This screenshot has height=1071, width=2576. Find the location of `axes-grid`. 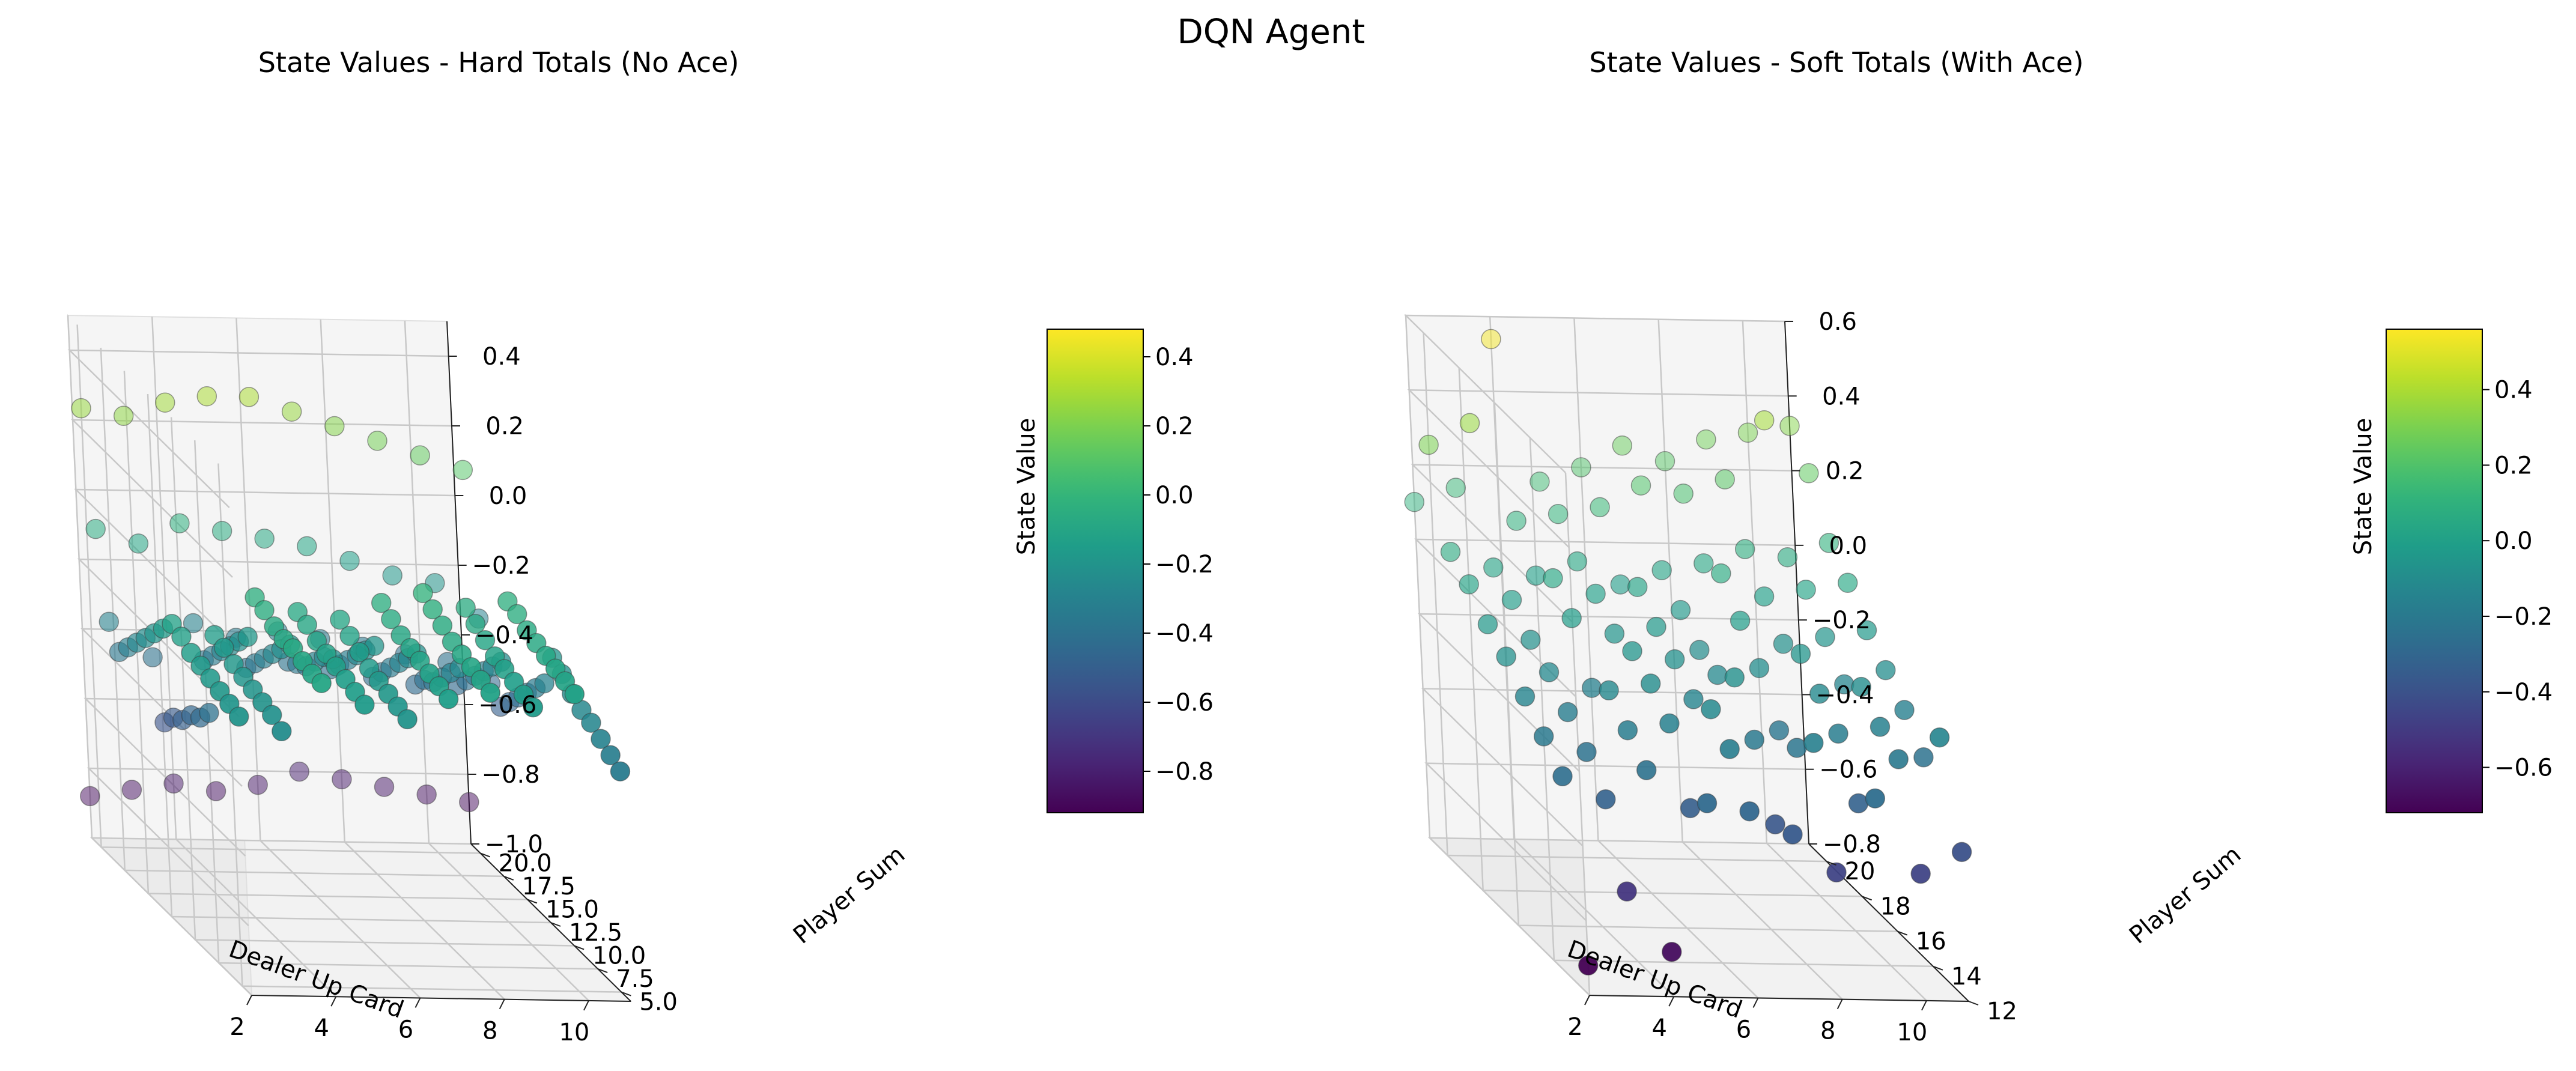

axes-grid is located at coordinates (1686, 658).